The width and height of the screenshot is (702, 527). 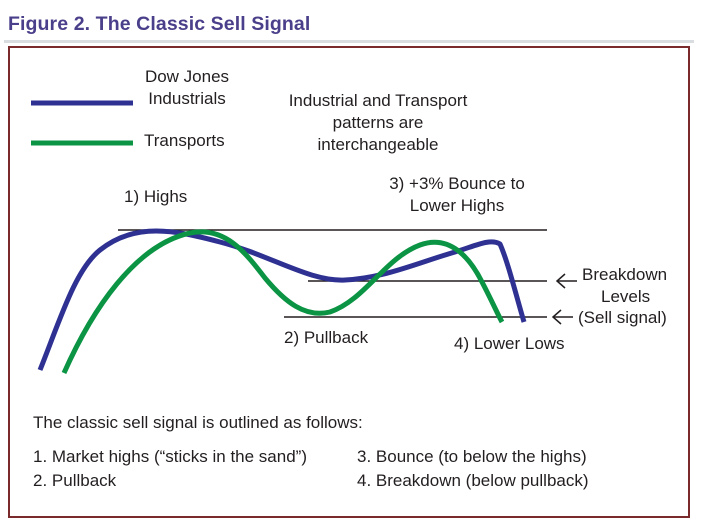 I want to click on bounce-label-line2: Lower Highs, so click(x=457, y=205).